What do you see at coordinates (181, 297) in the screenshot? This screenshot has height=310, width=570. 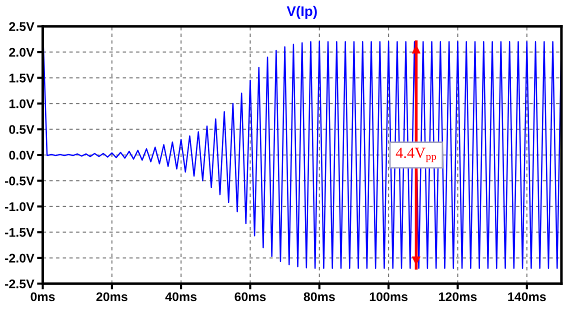 I see `x-tick-label: 40ms` at bounding box center [181, 297].